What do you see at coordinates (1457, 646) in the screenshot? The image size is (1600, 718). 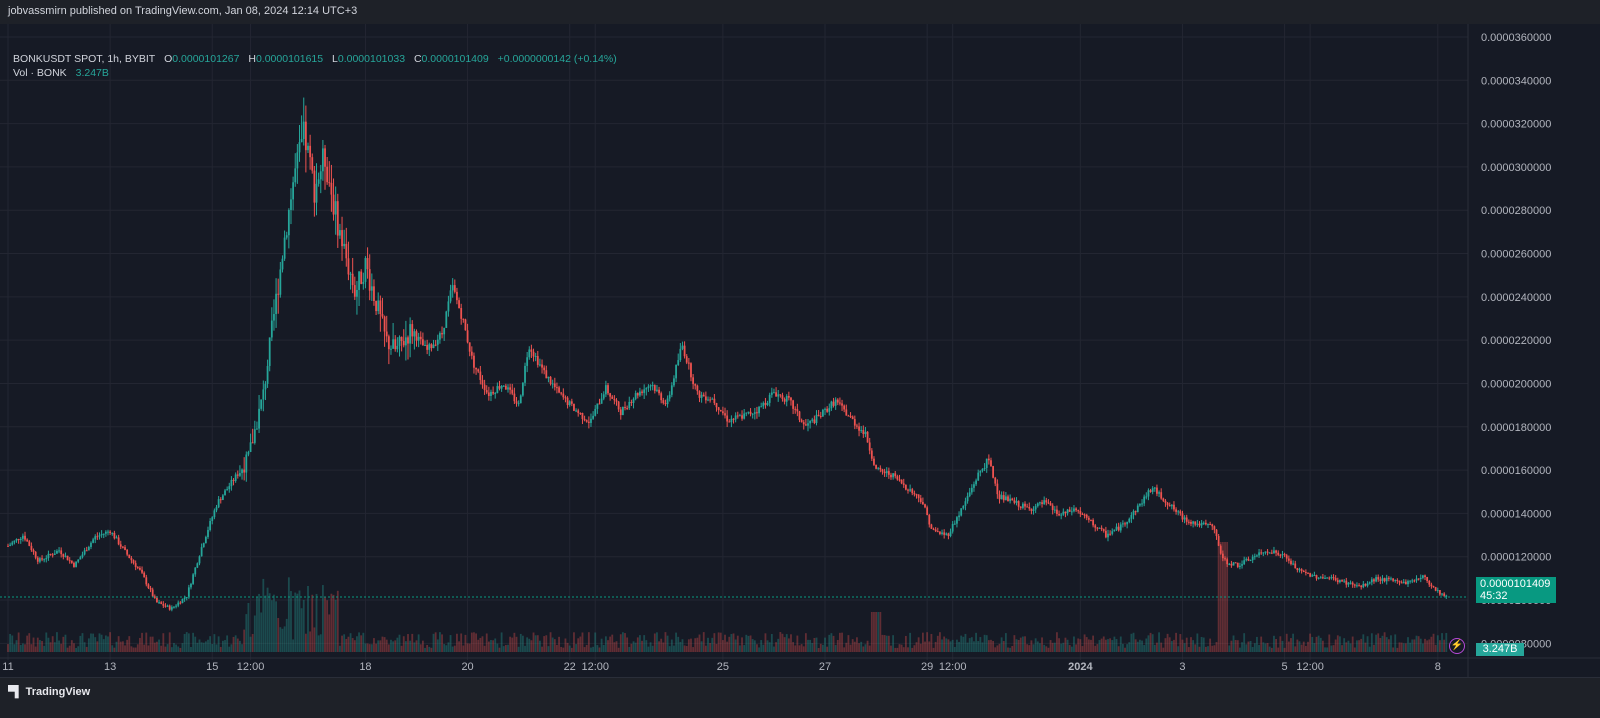 I see `lightning-icon: ⚡` at bounding box center [1457, 646].